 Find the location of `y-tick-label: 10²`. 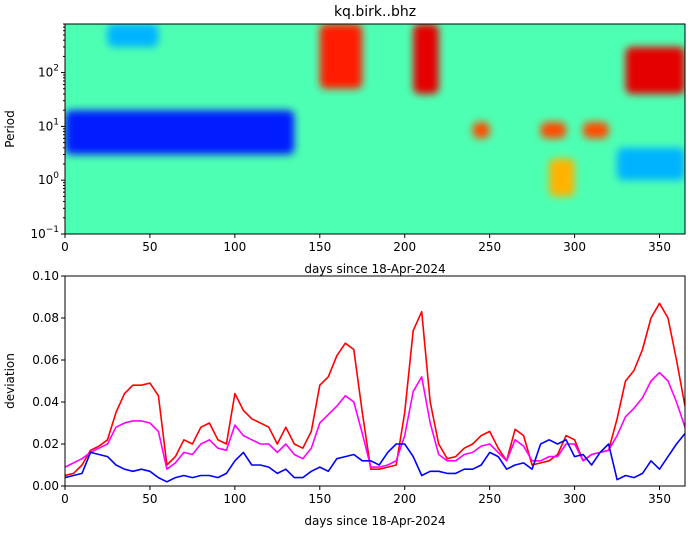

y-tick-label: 10² is located at coordinates (48, 72).